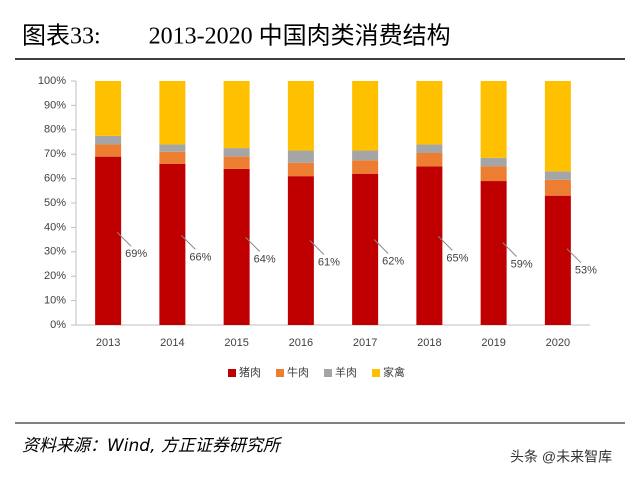  Describe the element at coordinates (250, 372) in the screenshot. I see `legend-label: 猪肉` at that location.